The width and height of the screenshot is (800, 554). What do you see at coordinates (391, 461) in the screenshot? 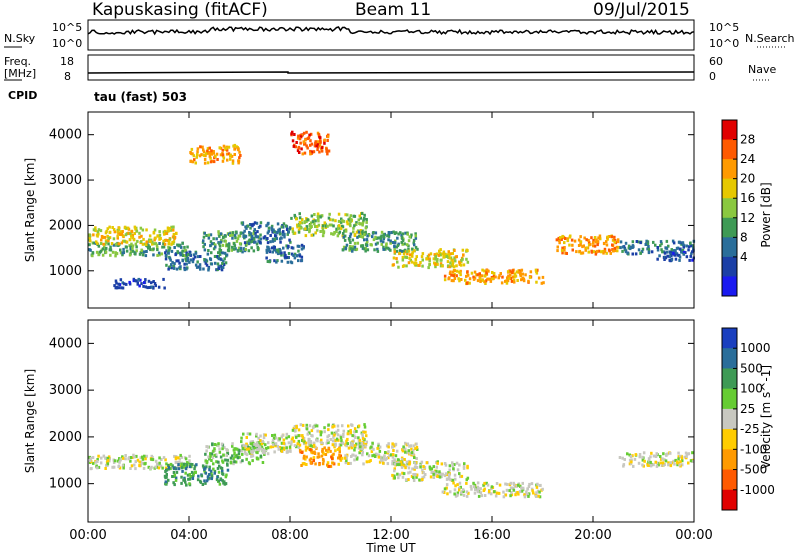
I see `velocity-data` at bounding box center [391, 461].